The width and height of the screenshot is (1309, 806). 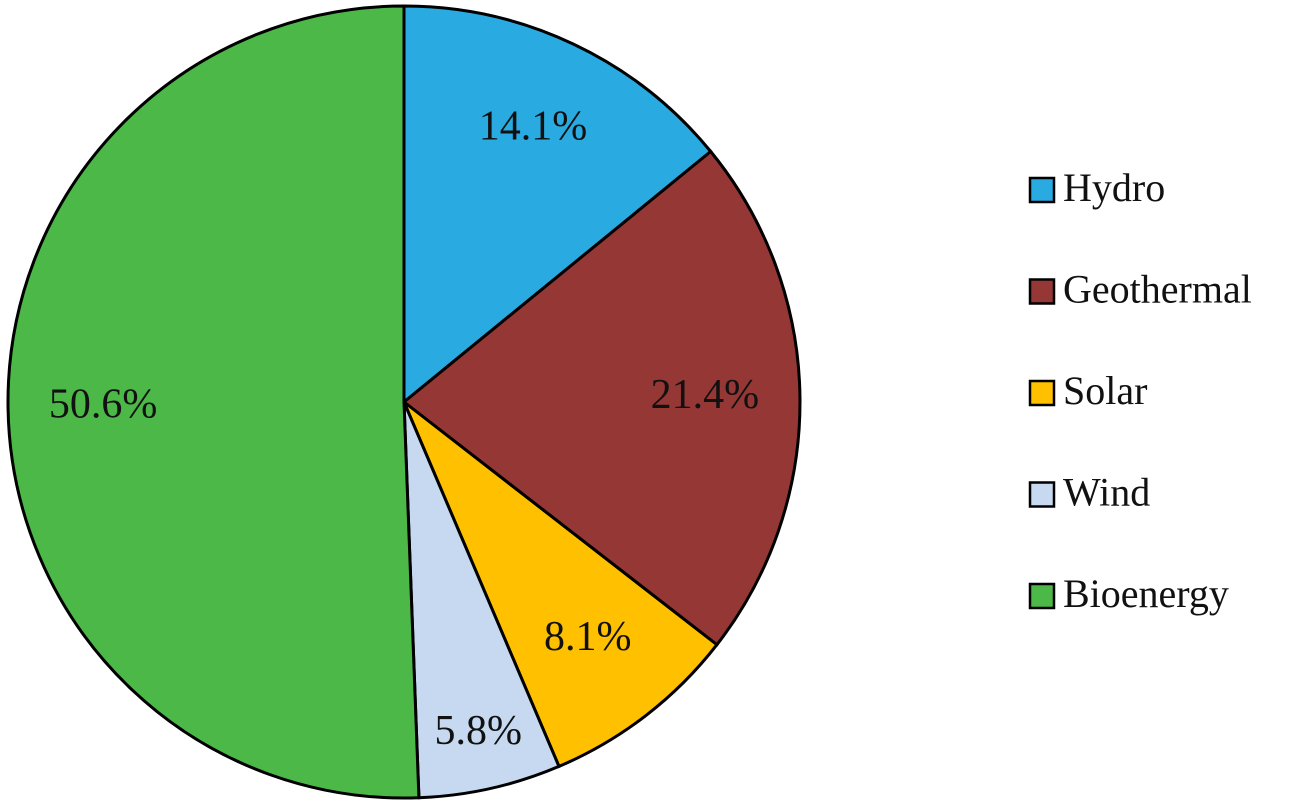 I want to click on legend-label: Geothermal, so click(x=1157, y=289).